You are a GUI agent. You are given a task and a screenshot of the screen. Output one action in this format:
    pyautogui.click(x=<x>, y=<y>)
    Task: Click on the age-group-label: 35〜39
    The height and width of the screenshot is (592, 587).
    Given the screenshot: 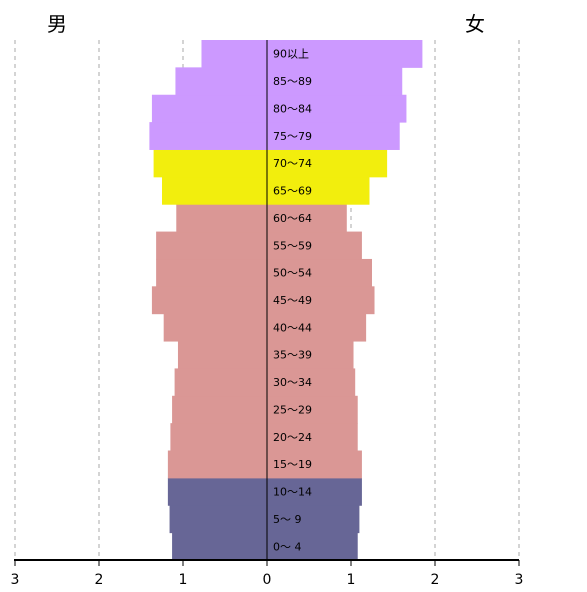 What is the action you would take?
    pyautogui.click(x=292, y=355)
    